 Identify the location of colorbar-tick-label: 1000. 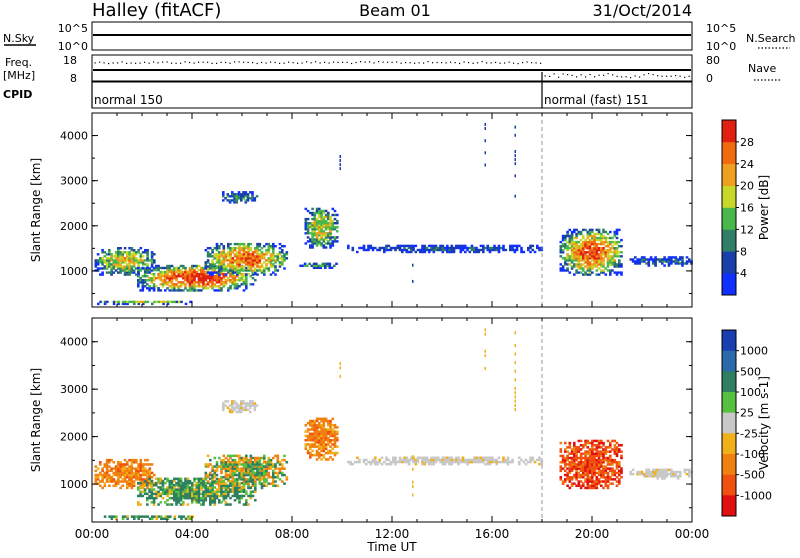
(754, 351).